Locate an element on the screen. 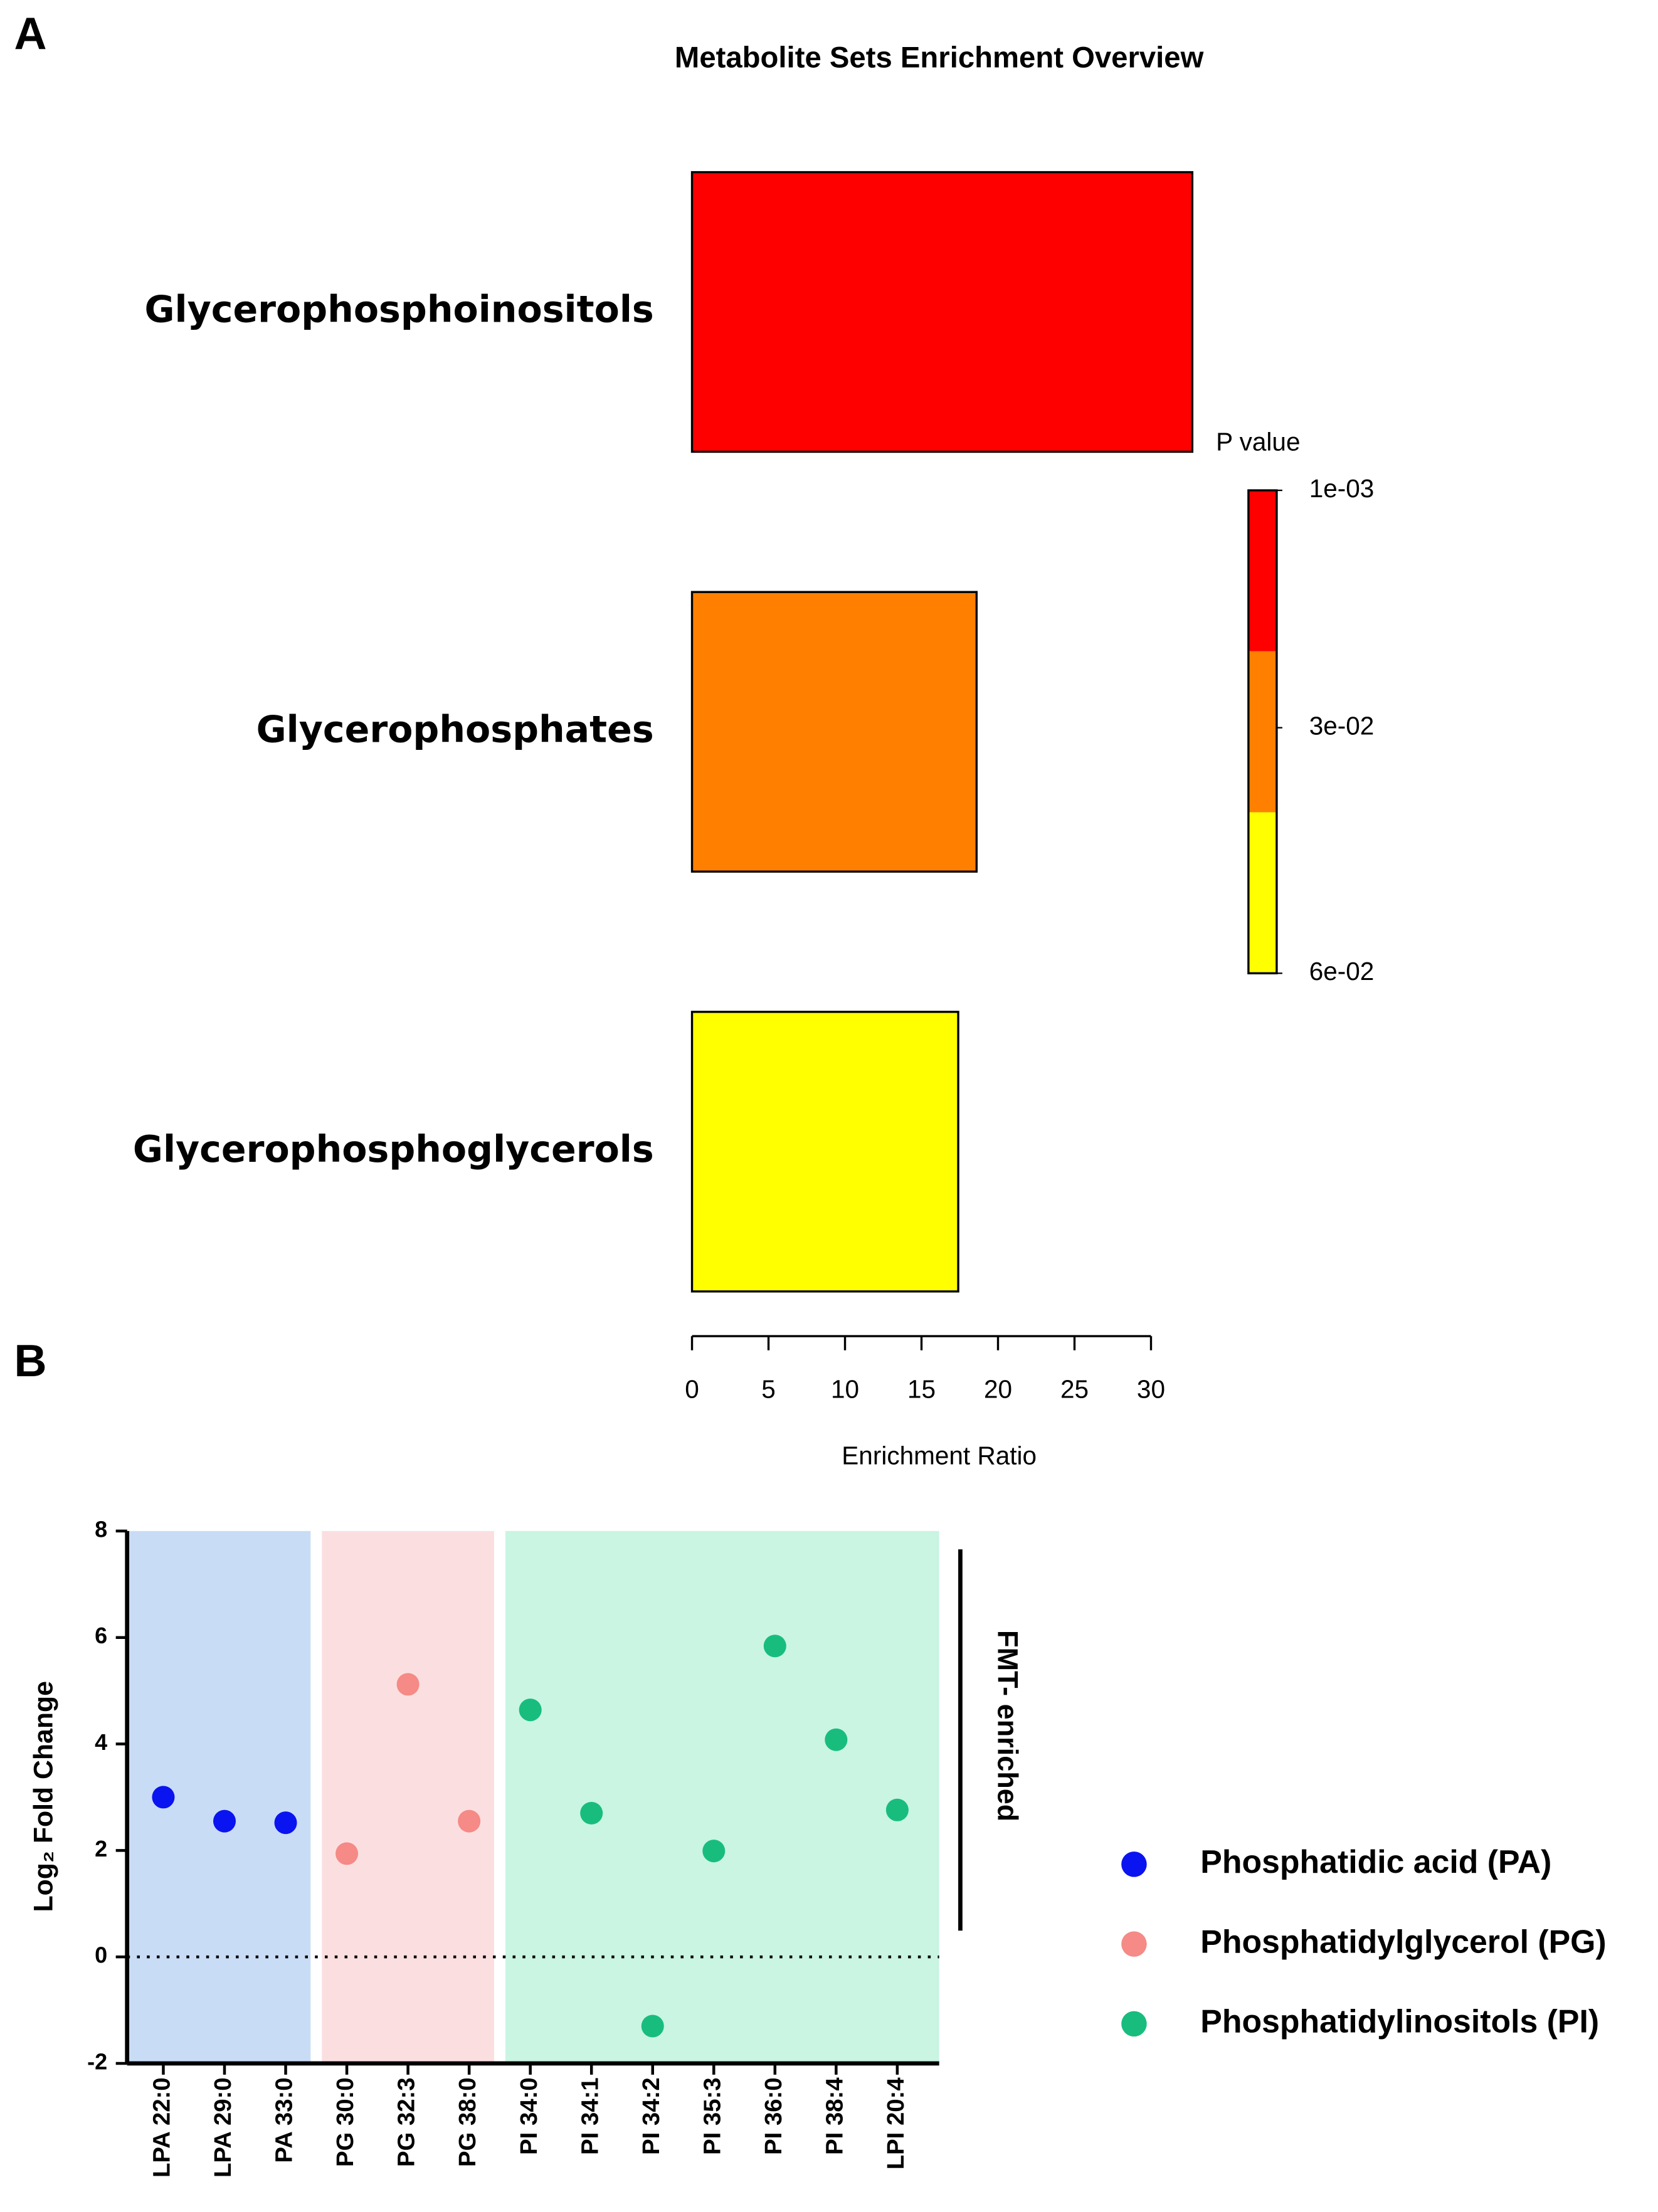 The height and width of the screenshot is (2212, 1658). x-tick-label: 0 is located at coordinates (692, 1389).